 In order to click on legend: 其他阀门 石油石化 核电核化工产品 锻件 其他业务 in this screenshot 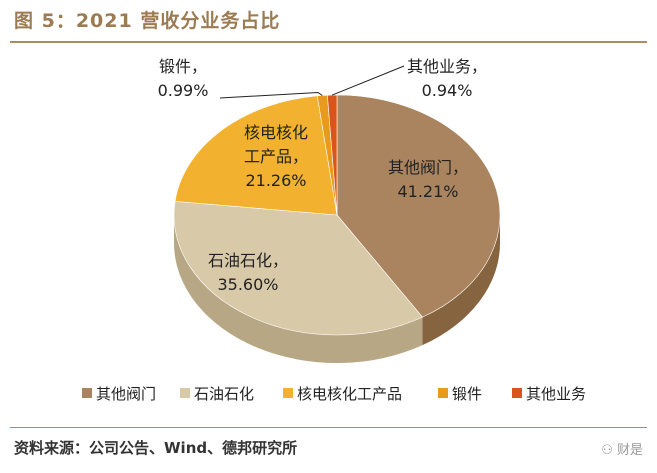, I will do `click(334, 394)`.